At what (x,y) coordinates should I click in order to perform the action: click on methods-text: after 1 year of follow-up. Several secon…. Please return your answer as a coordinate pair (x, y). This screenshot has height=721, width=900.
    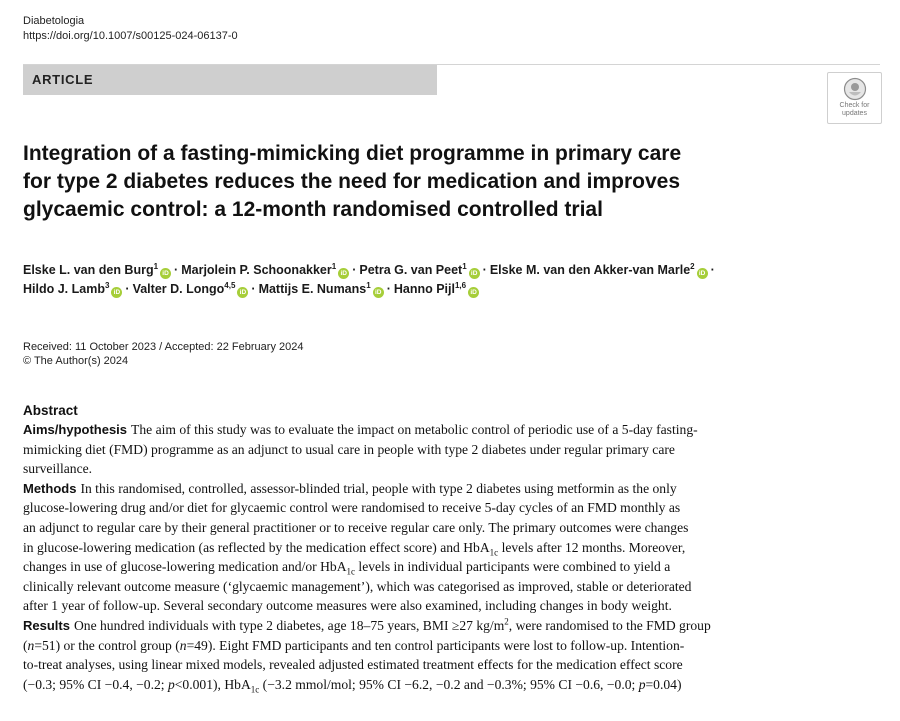
    Looking at the image, I should click on (347, 606).